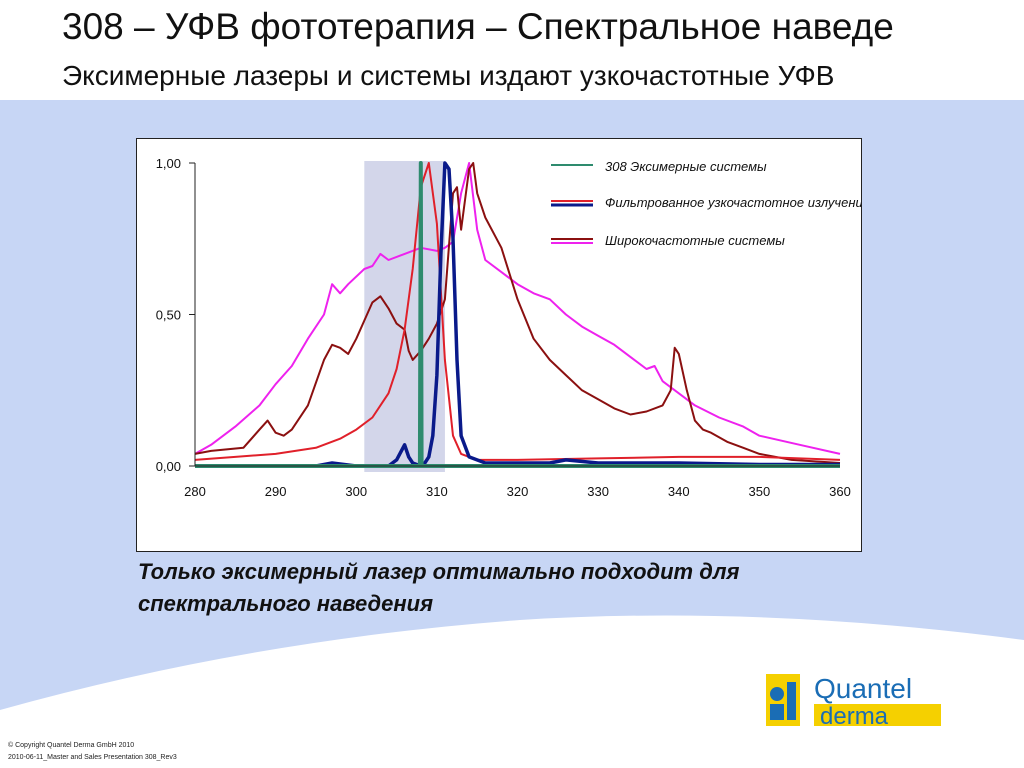  Describe the element at coordinates (760, 491) in the screenshot. I see `x-tick-label: 350` at that location.